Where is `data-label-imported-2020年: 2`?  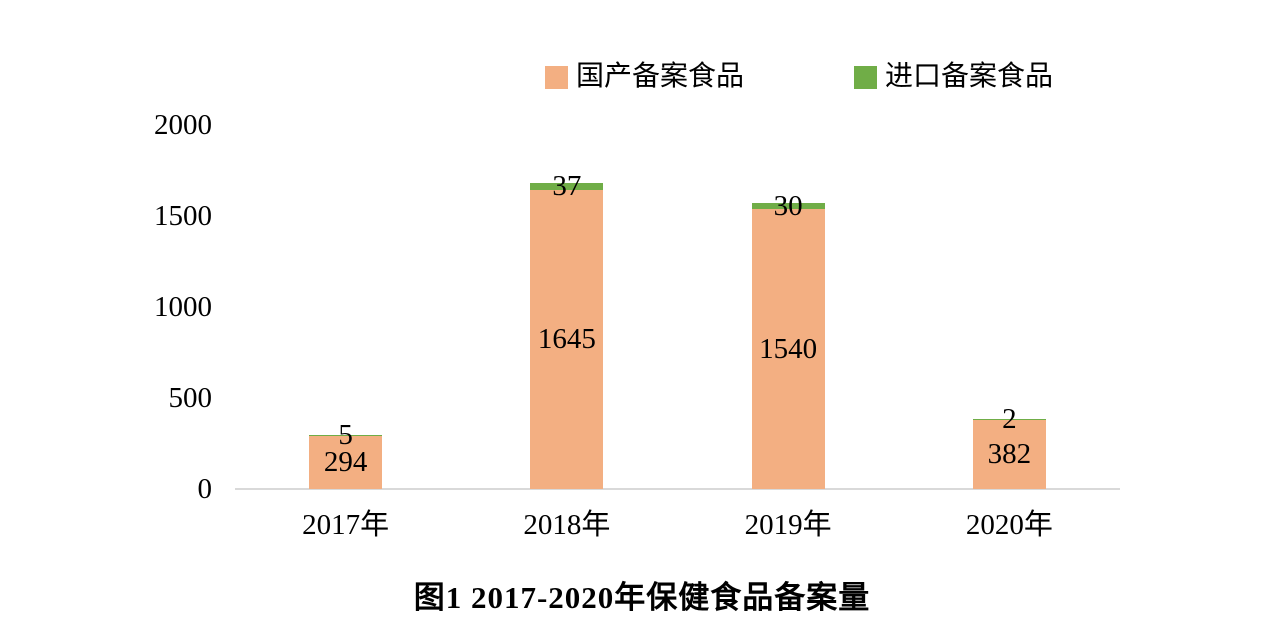
data-label-imported-2020年: 2 is located at coordinates (1009, 419).